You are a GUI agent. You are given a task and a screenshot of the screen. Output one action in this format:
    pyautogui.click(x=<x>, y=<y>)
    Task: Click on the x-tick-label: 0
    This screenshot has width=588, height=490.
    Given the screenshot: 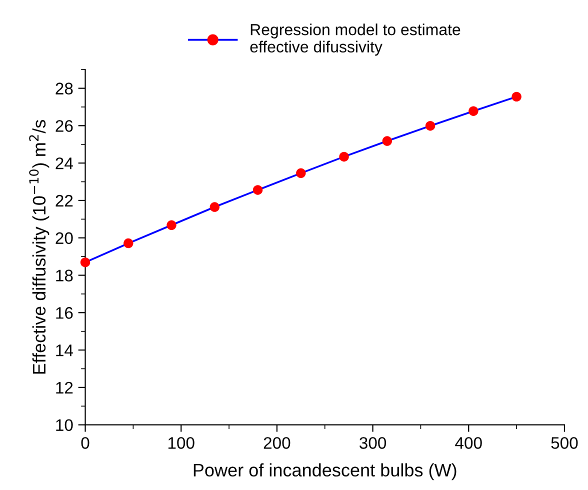 What is the action you would take?
    pyautogui.click(x=85, y=443)
    